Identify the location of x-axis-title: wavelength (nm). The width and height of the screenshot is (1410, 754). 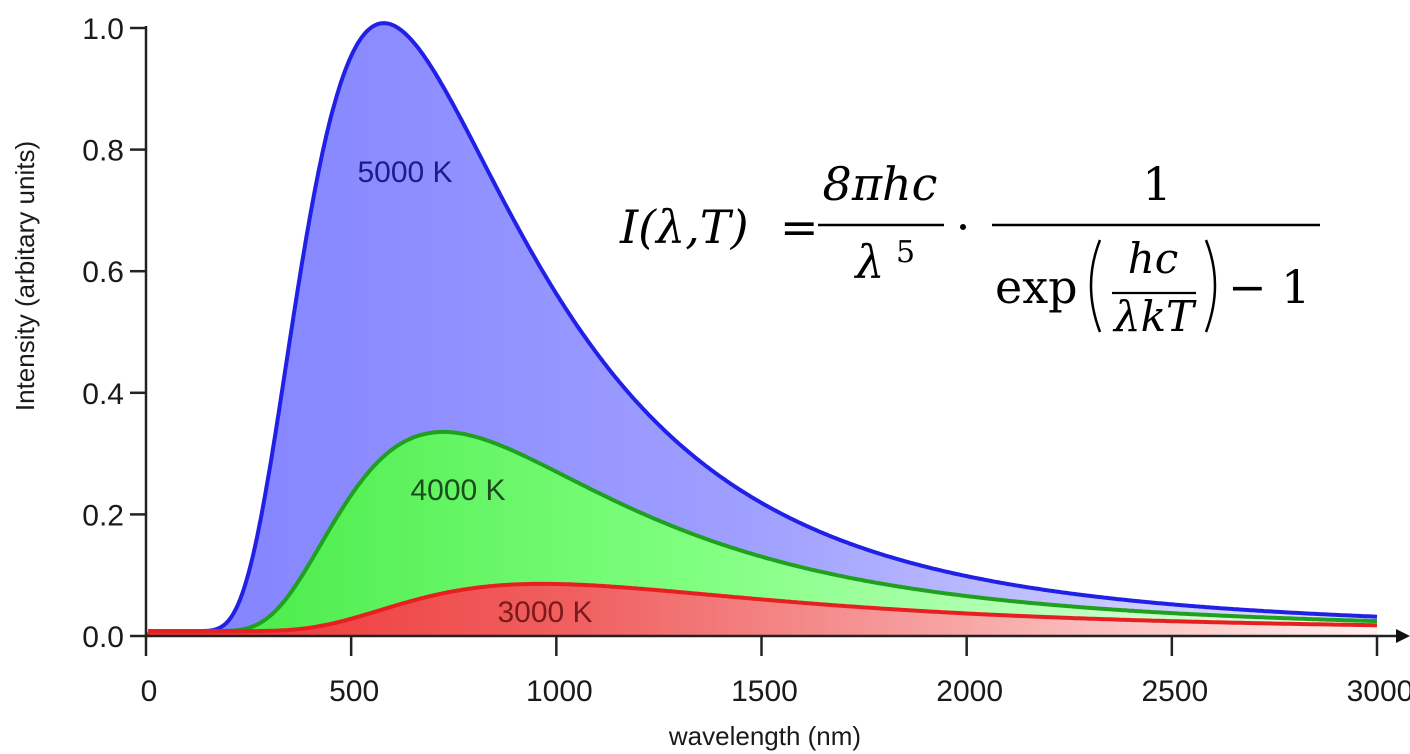
(764, 736).